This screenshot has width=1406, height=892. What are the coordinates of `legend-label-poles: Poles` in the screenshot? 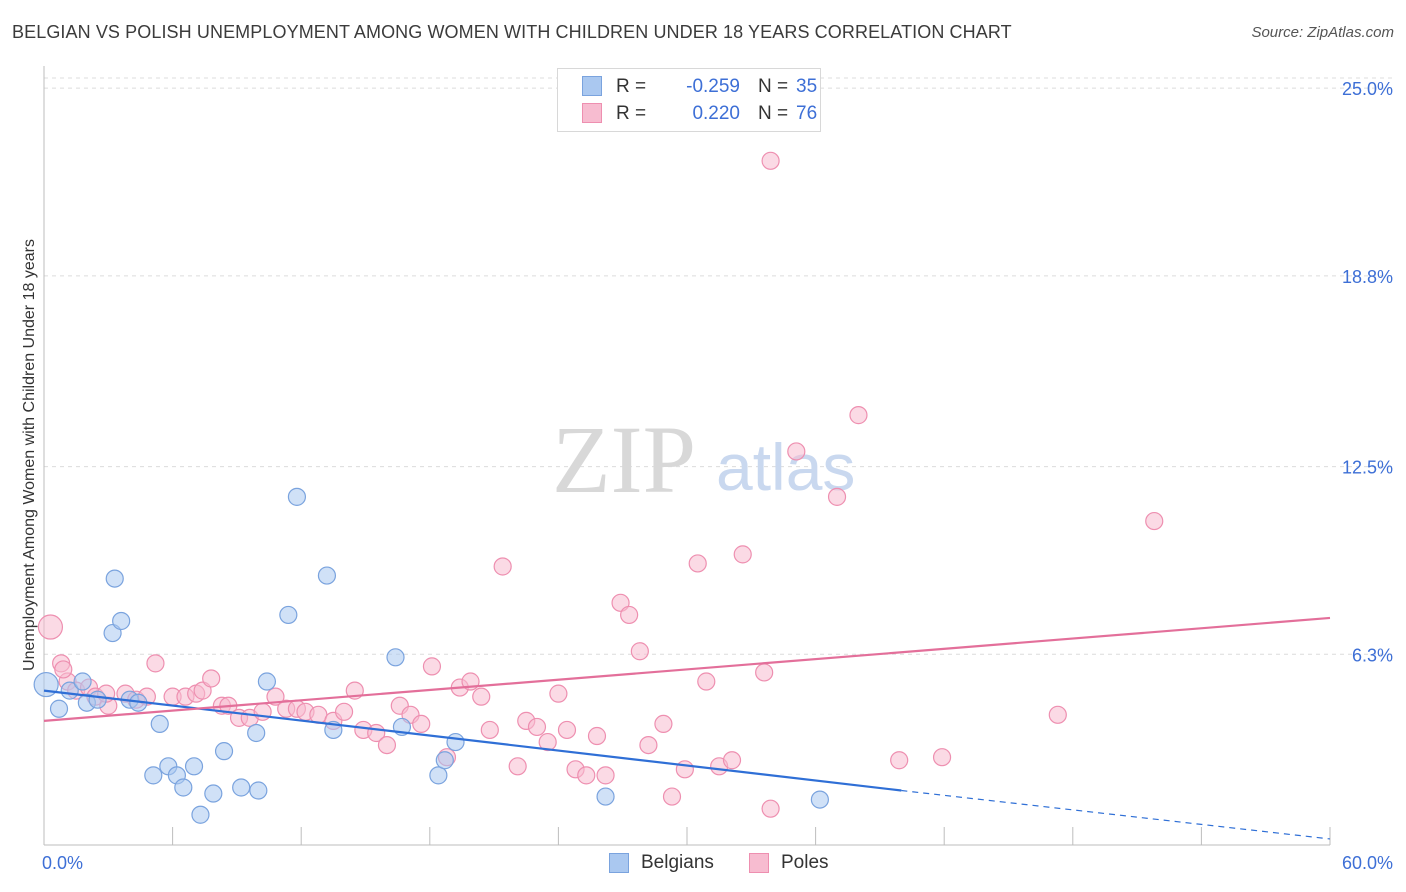 It's located at (805, 862).